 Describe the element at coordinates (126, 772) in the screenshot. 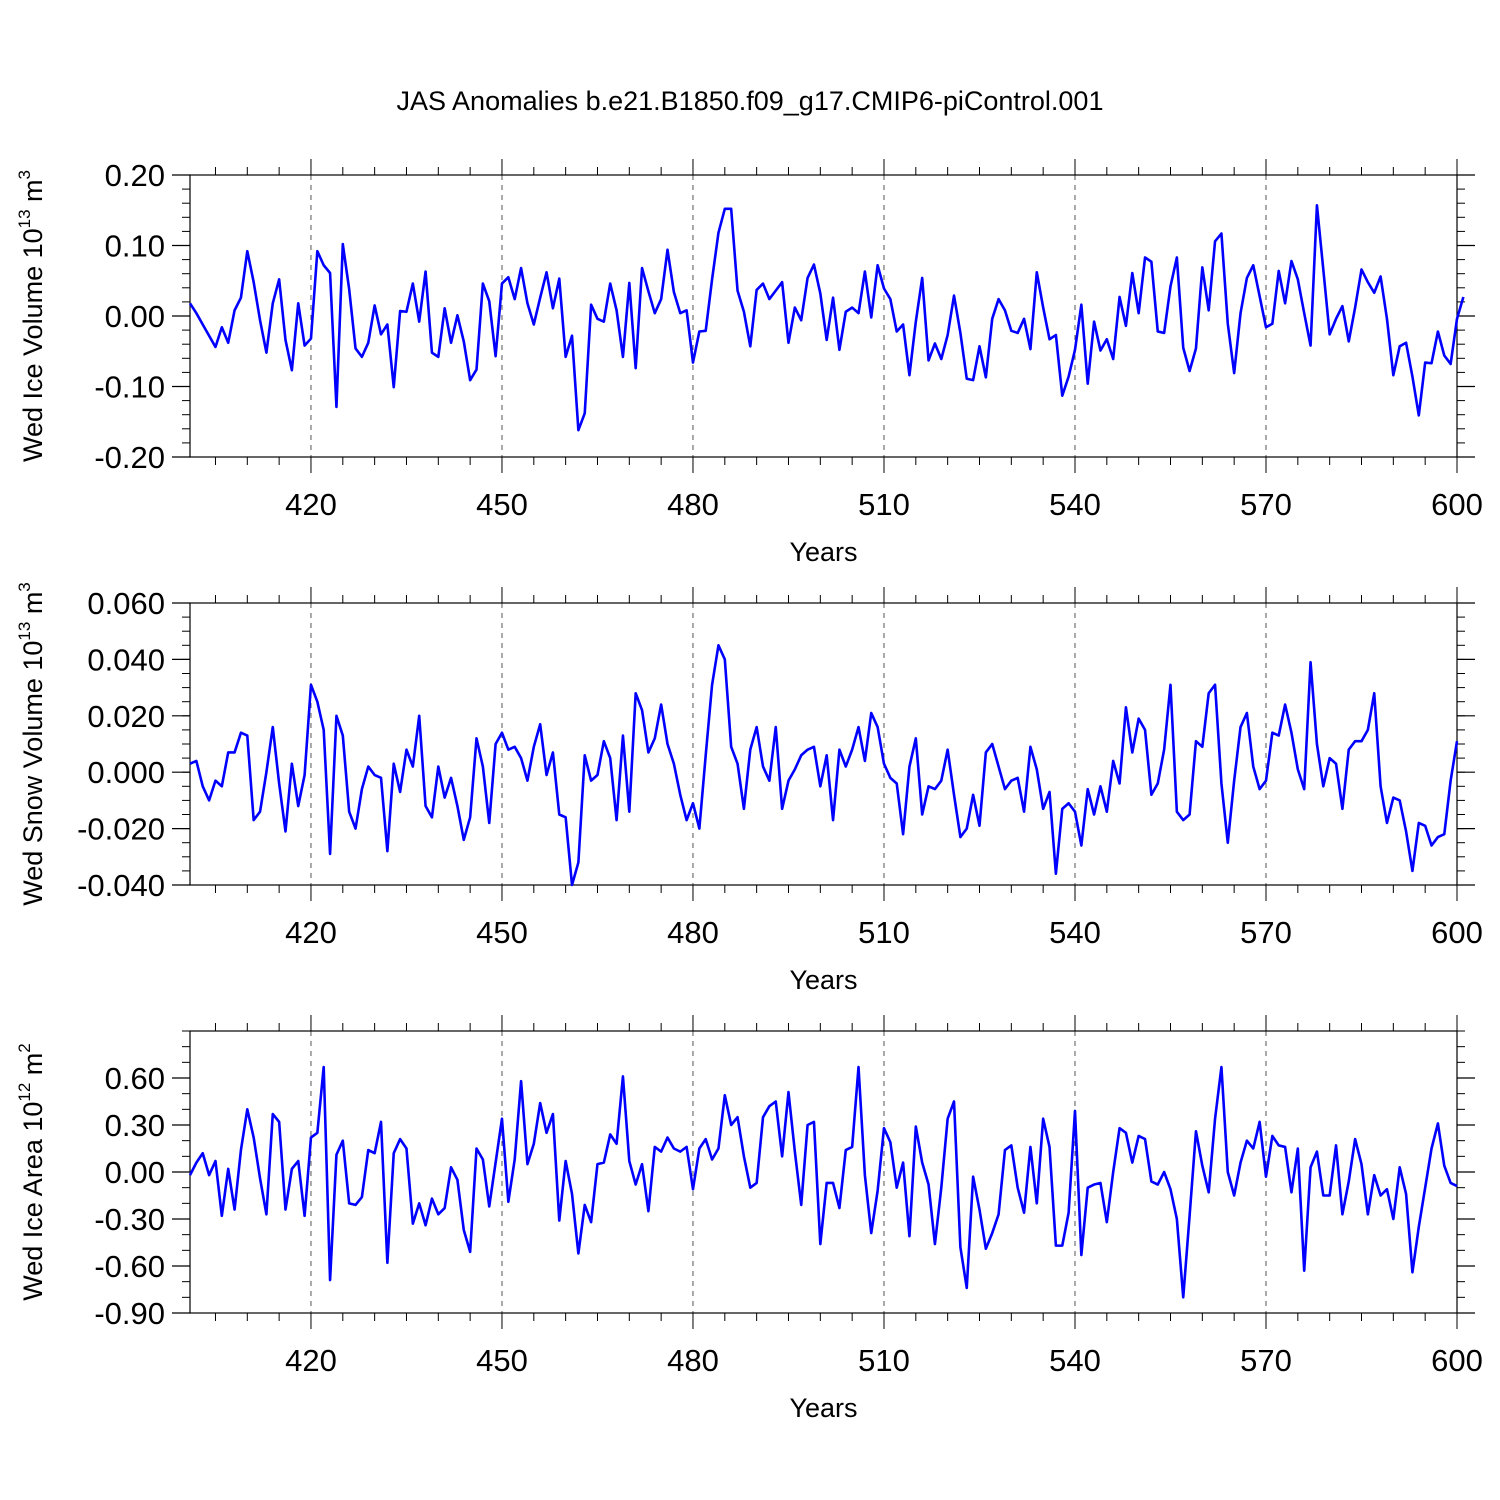

I see `y-tick-label: 0.000` at that location.